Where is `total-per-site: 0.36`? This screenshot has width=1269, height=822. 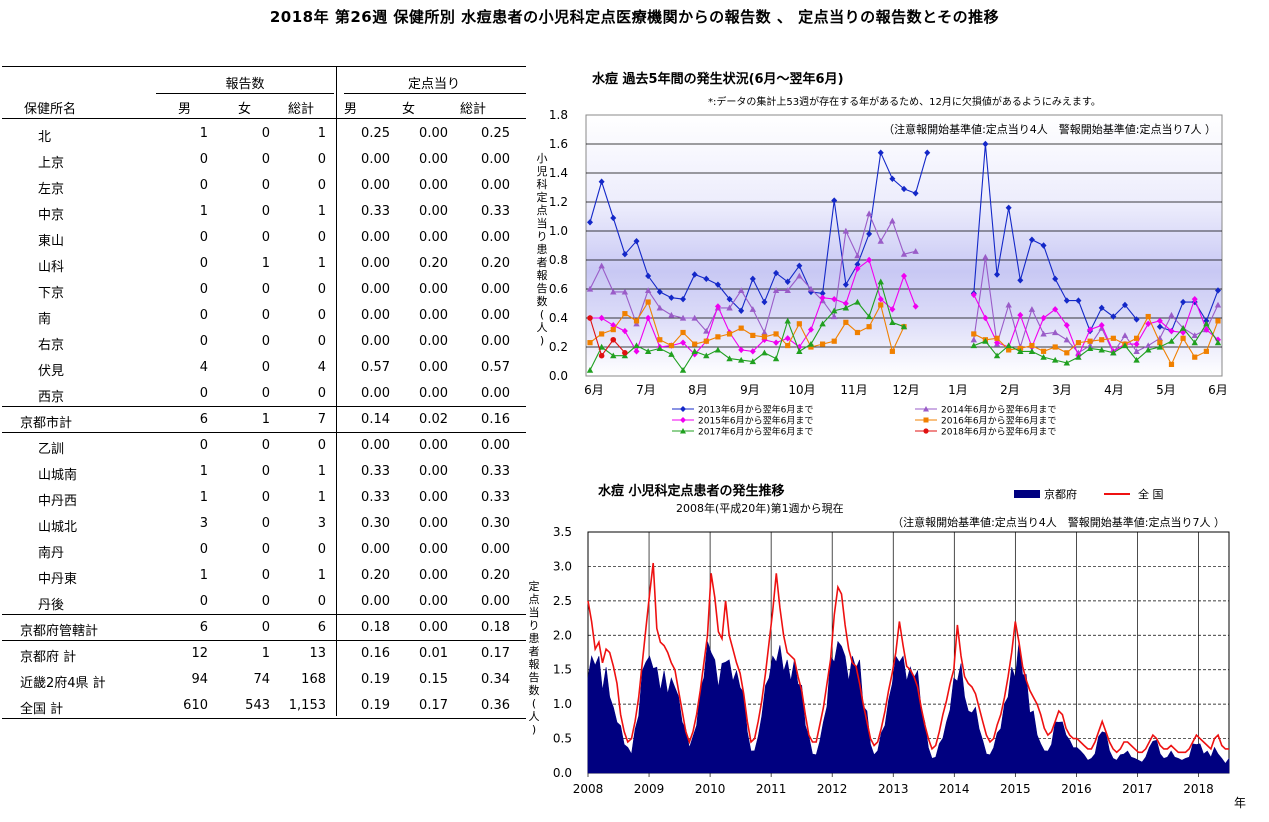 total-per-site: 0.36 is located at coordinates (495, 705).